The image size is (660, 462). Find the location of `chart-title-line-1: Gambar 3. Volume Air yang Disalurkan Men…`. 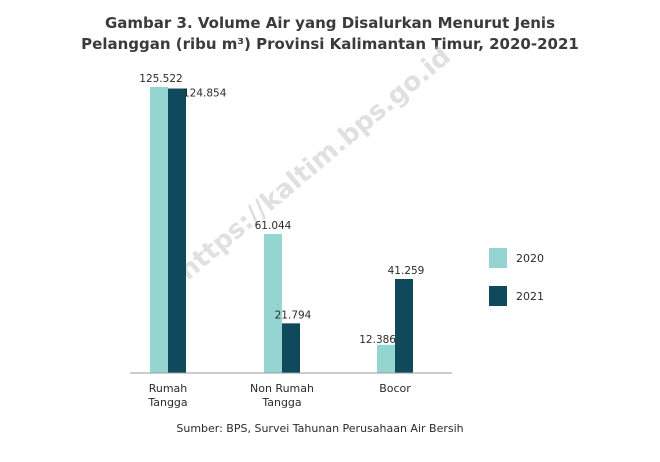

chart-title-line-1: Gambar 3. Volume Air yang Disalurkan Men… is located at coordinates (330, 23).